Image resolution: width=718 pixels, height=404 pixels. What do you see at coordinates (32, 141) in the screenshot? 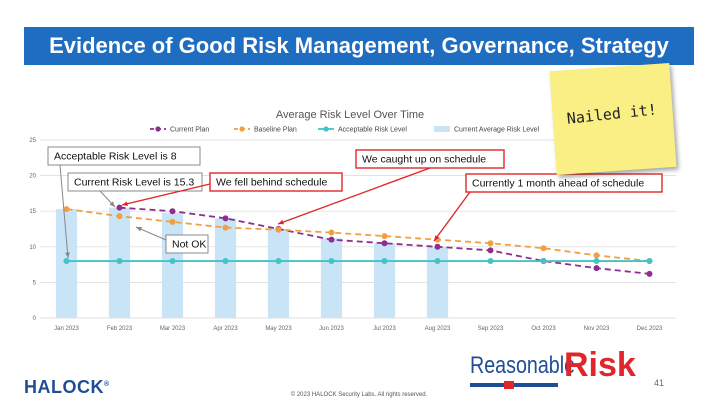
I see `y-tick-label: 25` at bounding box center [32, 141].